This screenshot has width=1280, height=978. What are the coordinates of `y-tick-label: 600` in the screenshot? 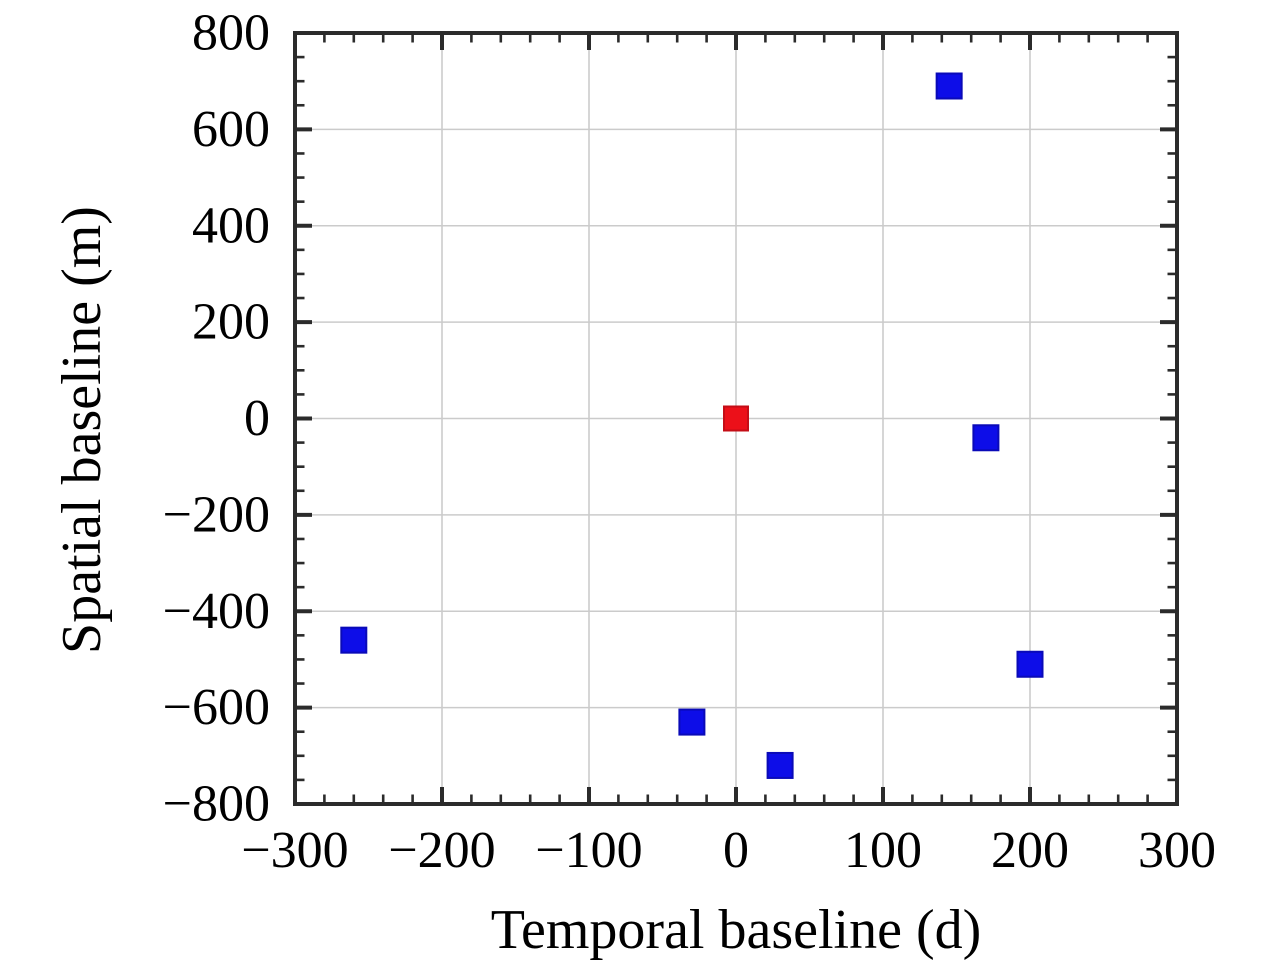 It's located at (231, 129).